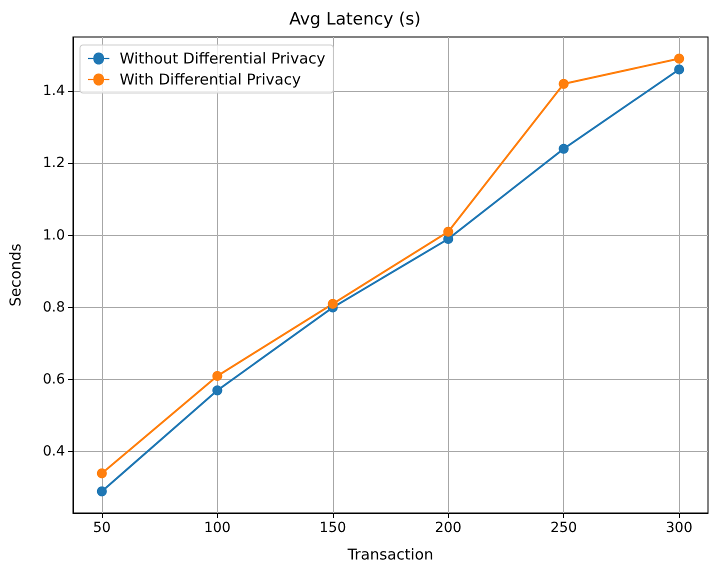 This screenshot has width=710, height=570. I want to click on x-tick-label: 150, so click(332, 528).